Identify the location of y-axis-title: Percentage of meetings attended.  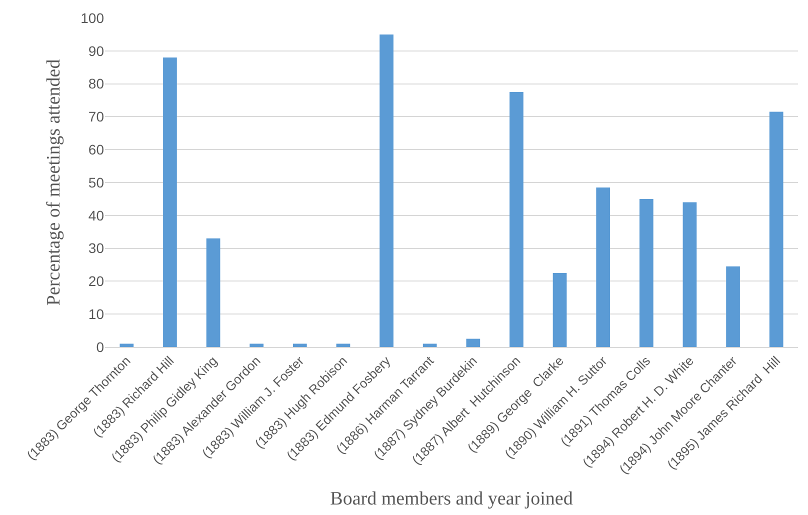
(53, 182).